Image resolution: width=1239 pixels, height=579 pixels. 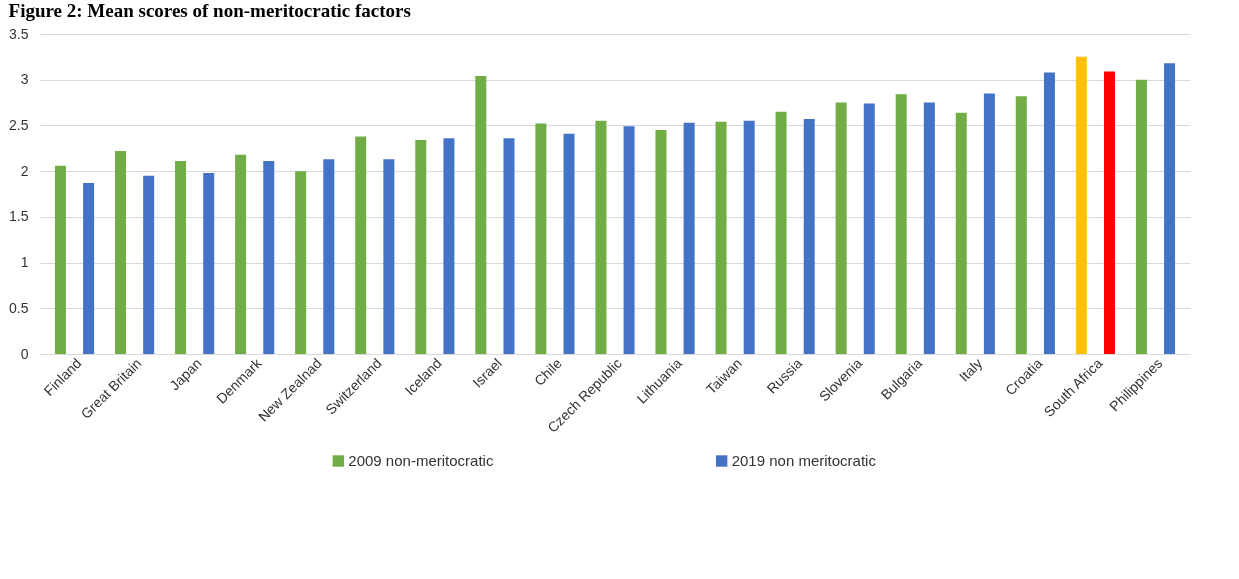 I want to click on x-tick-label: Italy, so click(x=970, y=370).